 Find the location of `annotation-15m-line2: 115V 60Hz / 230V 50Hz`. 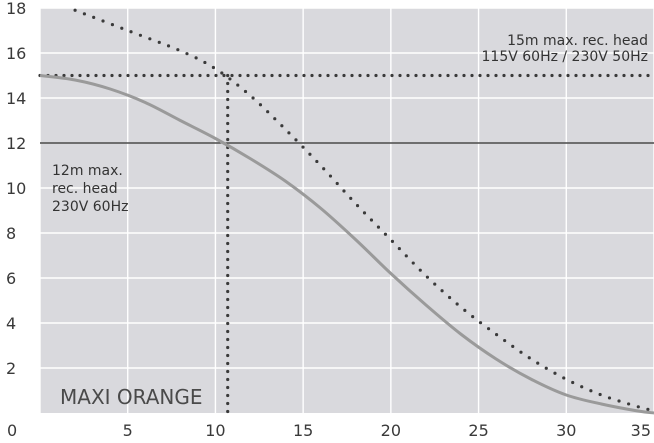

annotation-15m-line2: 115V 60Hz / 230V 50Hz is located at coordinates (565, 57).